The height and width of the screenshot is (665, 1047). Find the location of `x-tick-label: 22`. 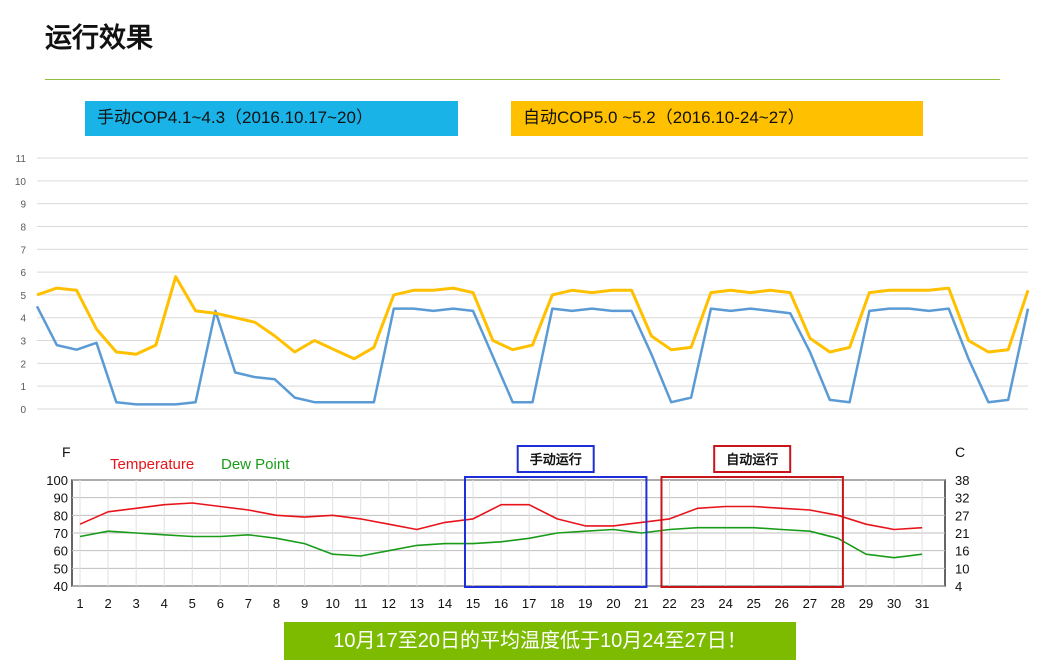

x-tick-label: 22 is located at coordinates (669, 603).